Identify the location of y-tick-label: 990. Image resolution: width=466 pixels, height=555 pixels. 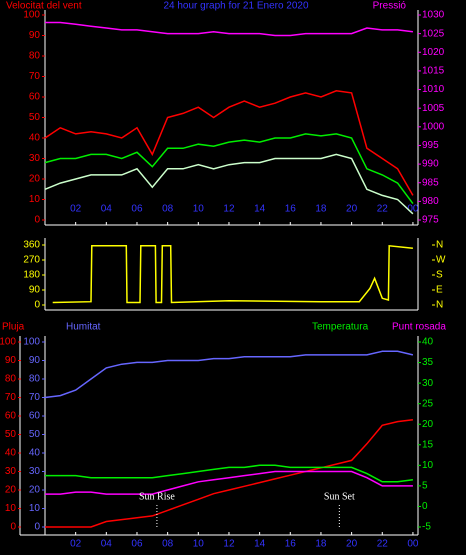
(430, 164).